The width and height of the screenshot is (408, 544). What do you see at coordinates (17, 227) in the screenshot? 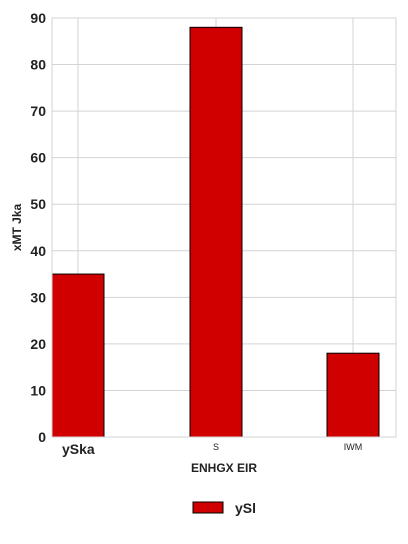
I see `y-axis-title: xMT Jka` at bounding box center [17, 227].